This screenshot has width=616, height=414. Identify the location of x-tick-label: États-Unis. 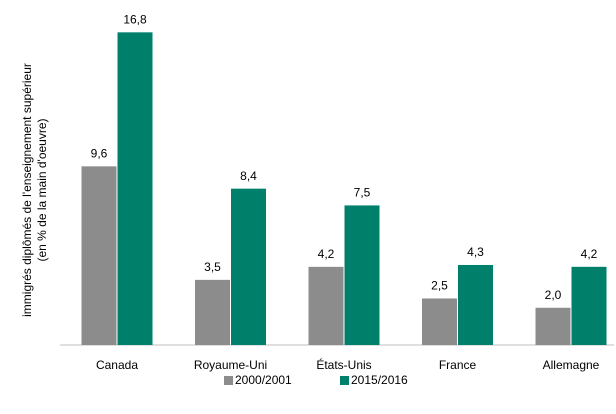
(343, 364).